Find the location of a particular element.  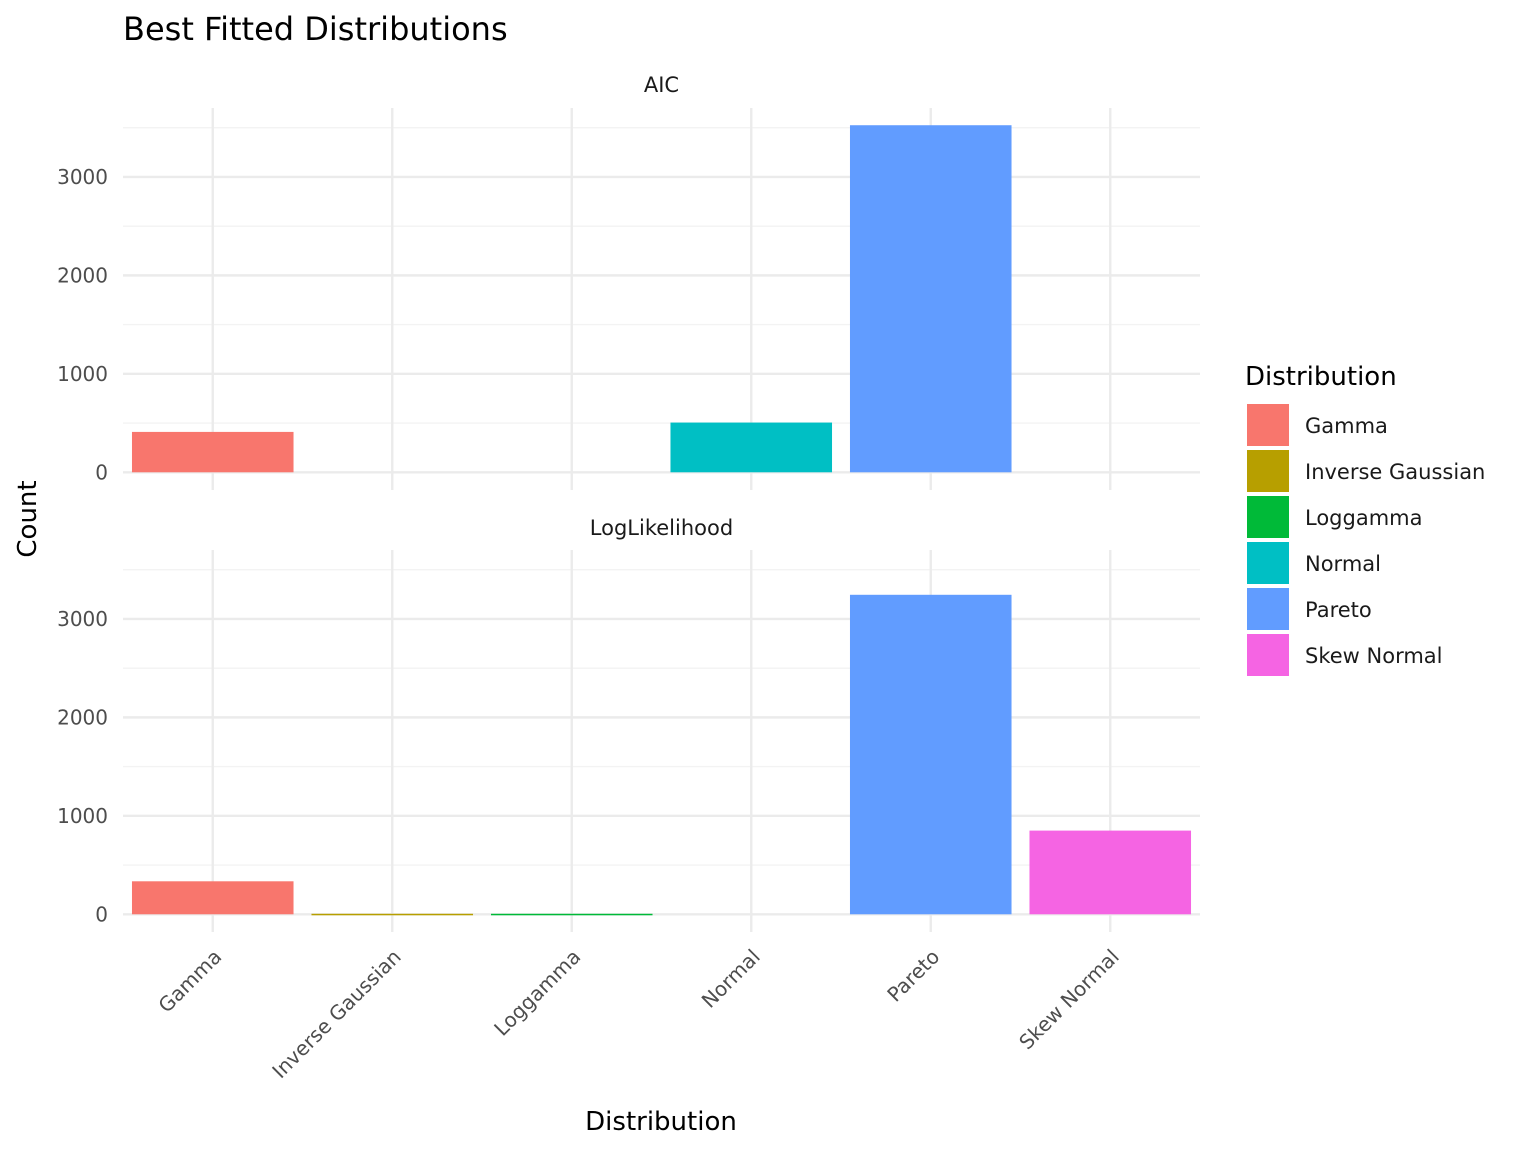

facet-strip-label: LogLikelihood is located at coordinates (661, 528).